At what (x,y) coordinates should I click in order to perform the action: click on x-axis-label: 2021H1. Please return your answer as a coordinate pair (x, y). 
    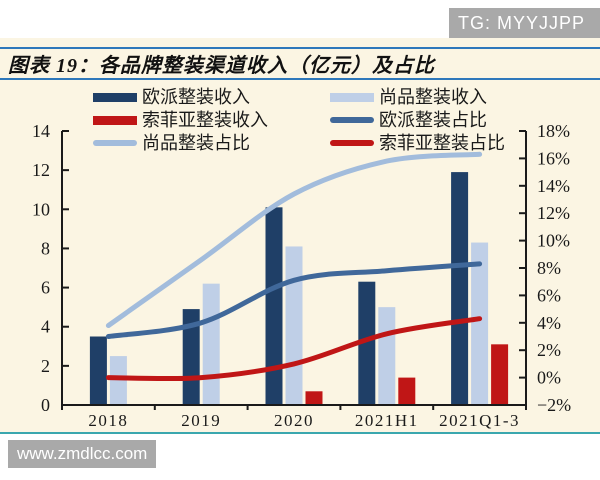
    Looking at the image, I should click on (387, 420).